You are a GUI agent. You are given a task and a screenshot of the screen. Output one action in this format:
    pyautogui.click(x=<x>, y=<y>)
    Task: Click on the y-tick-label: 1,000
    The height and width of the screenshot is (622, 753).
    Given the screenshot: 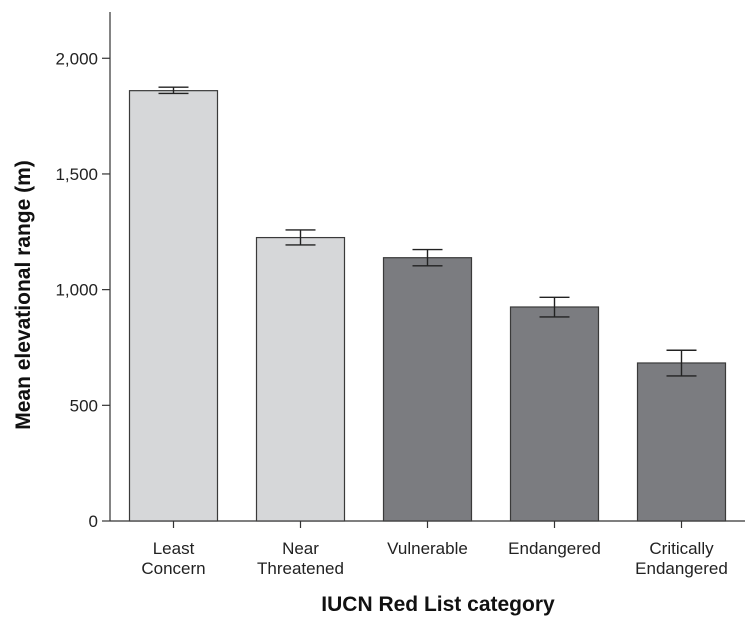 What is the action you would take?
    pyautogui.click(x=76, y=290)
    